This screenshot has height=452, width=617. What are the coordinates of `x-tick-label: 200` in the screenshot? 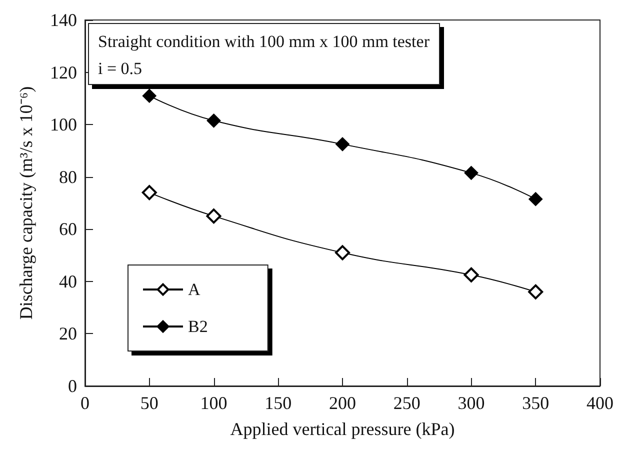 It's located at (342, 403).